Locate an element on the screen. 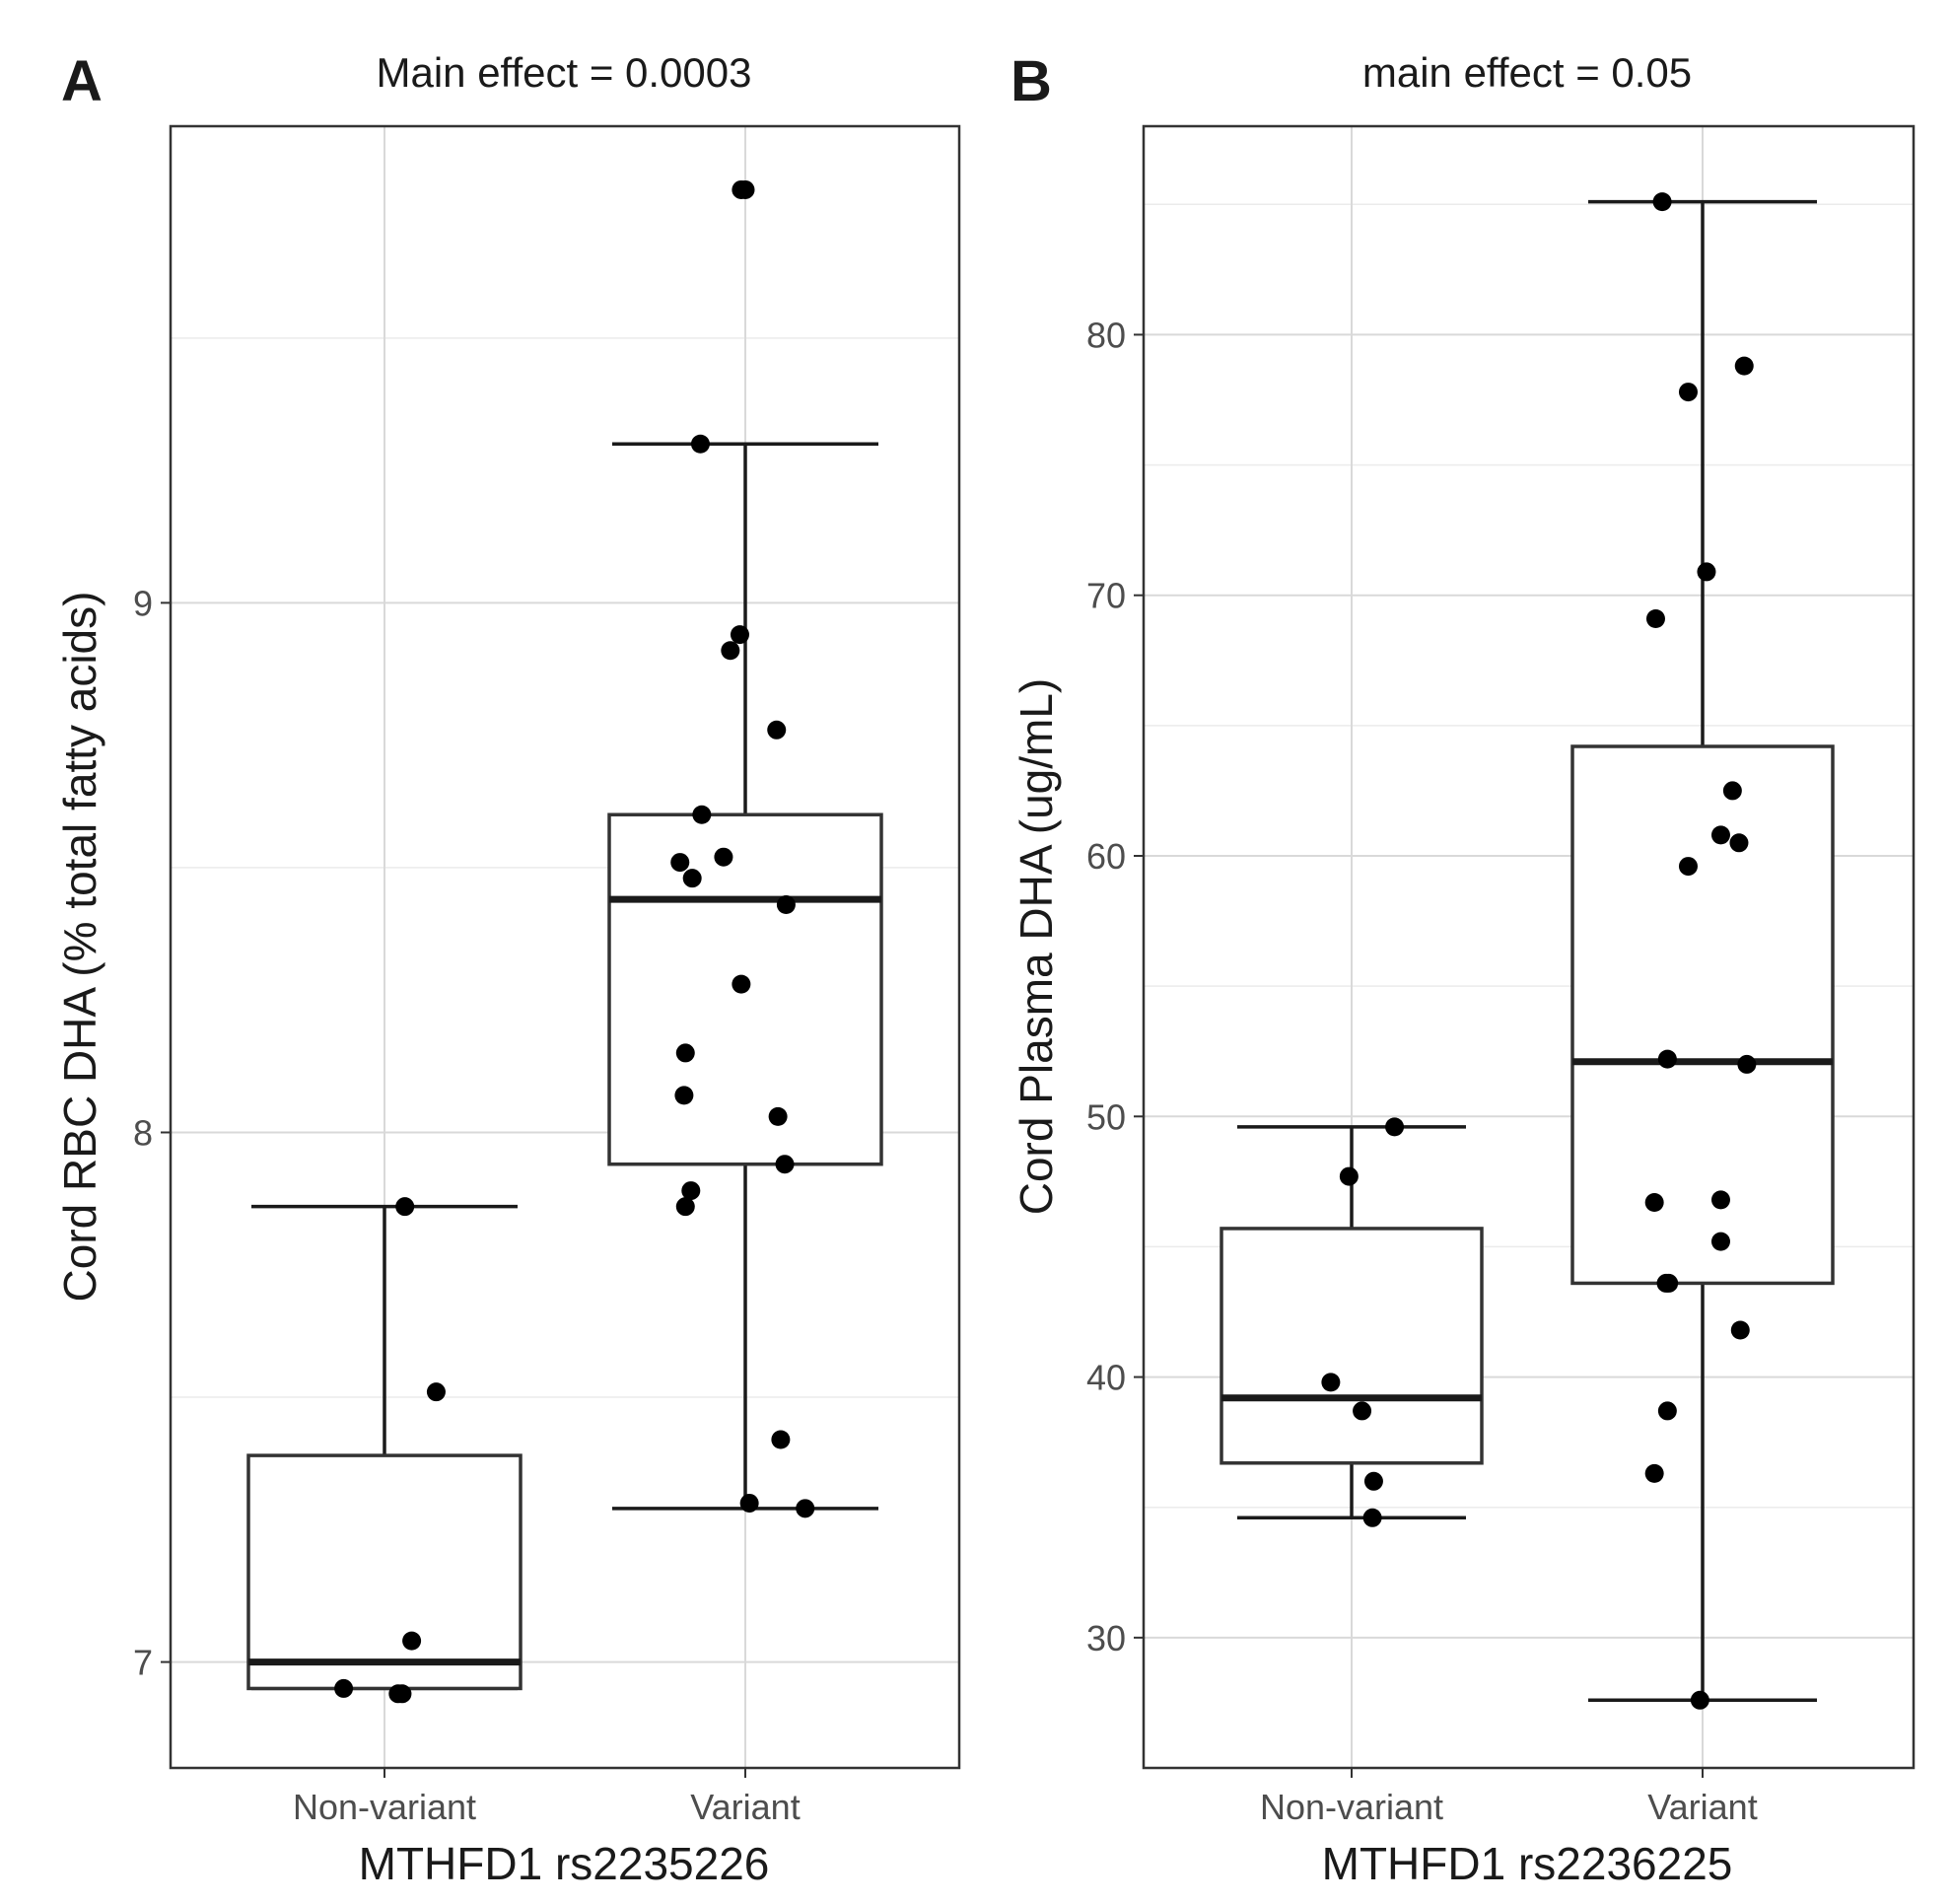  y-tick-label: 8 is located at coordinates (143, 1132).